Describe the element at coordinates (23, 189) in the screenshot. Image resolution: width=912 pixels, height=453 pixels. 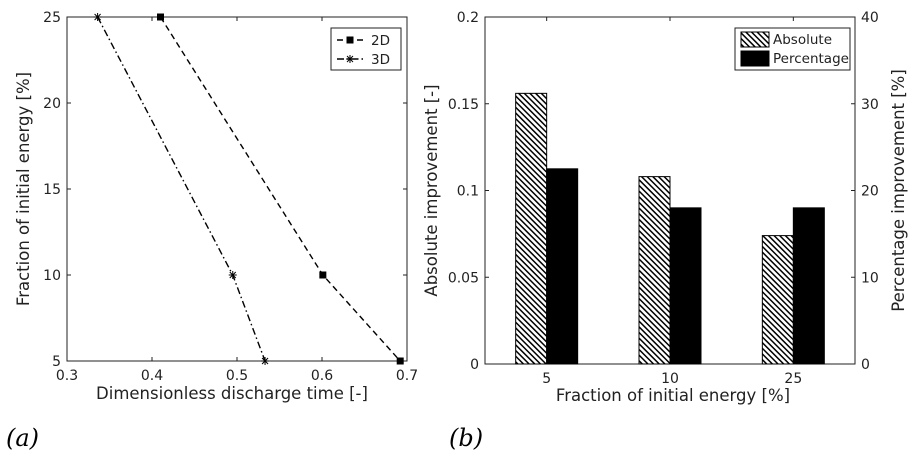
I see `y-axis-label: Fraction of initial energy [%]` at that location.